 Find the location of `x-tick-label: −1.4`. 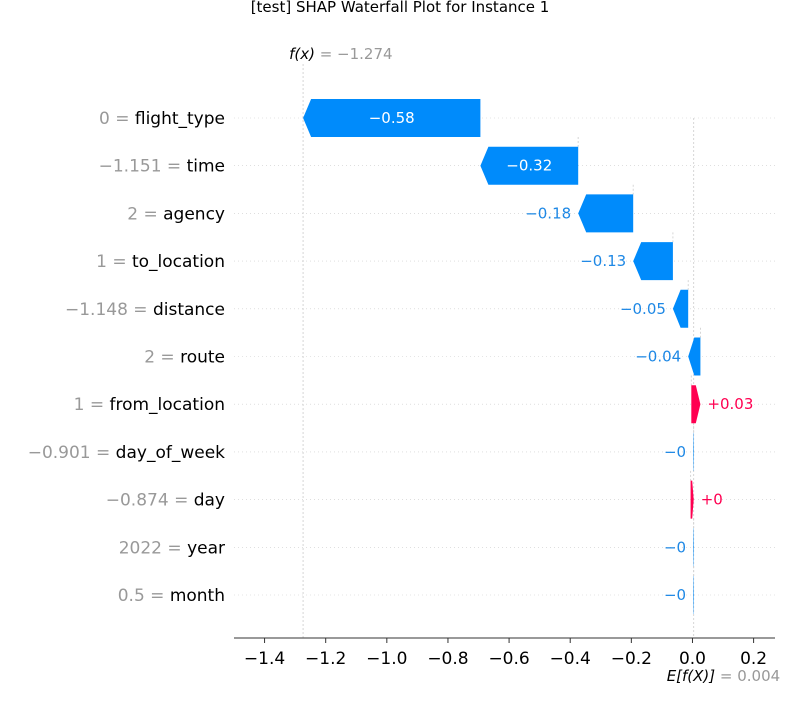

x-tick-label: −1.4 is located at coordinates (264, 659).